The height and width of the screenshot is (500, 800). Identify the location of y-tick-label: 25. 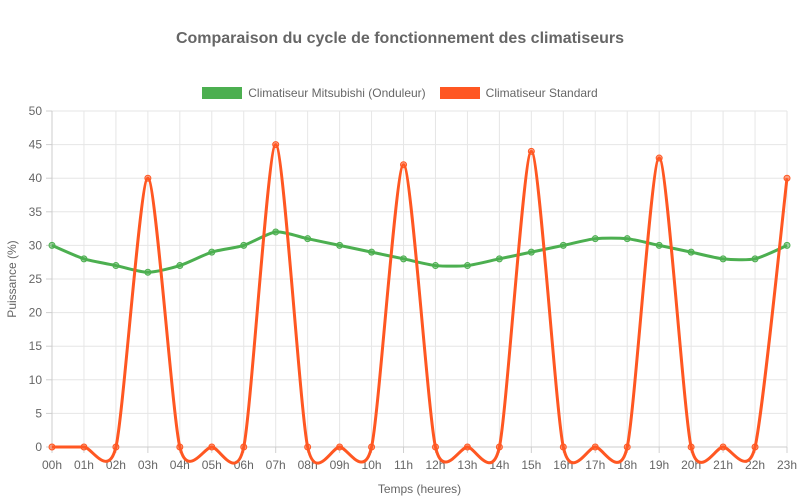
(36, 279).